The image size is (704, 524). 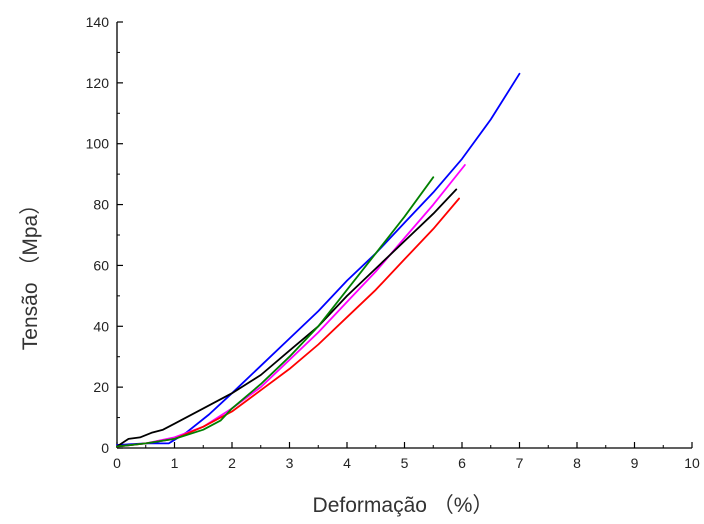 I want to click on y-tick-label: 80, so click(x=101, y=205).